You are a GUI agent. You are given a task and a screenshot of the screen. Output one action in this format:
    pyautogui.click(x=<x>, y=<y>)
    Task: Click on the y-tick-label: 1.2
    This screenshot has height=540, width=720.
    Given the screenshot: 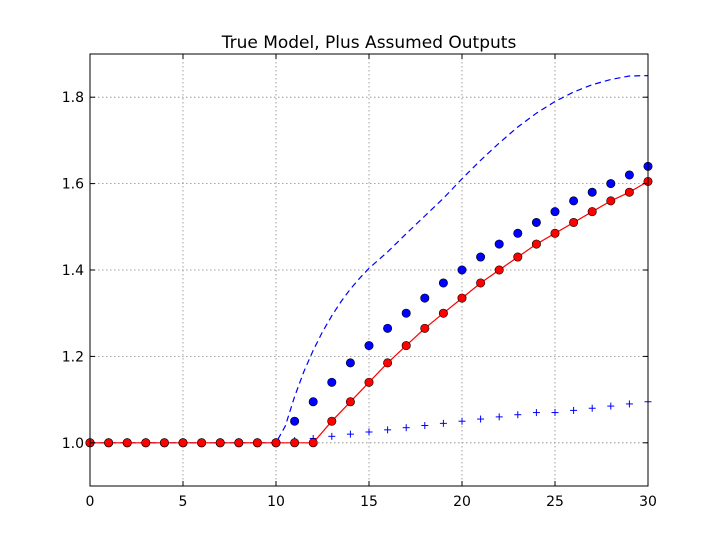 What is the action you would take?
    pyautogui.click(x=73, y=357)
    